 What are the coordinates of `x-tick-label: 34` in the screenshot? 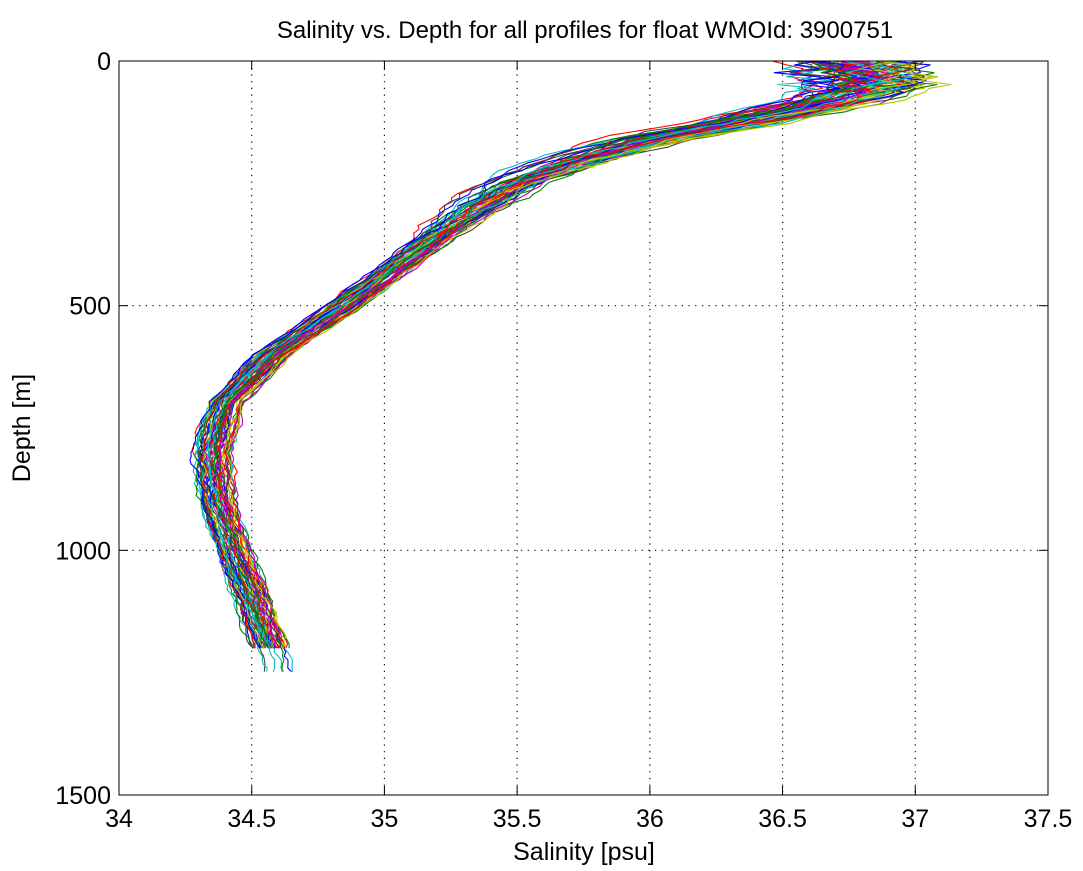 It's located at (119, 819).